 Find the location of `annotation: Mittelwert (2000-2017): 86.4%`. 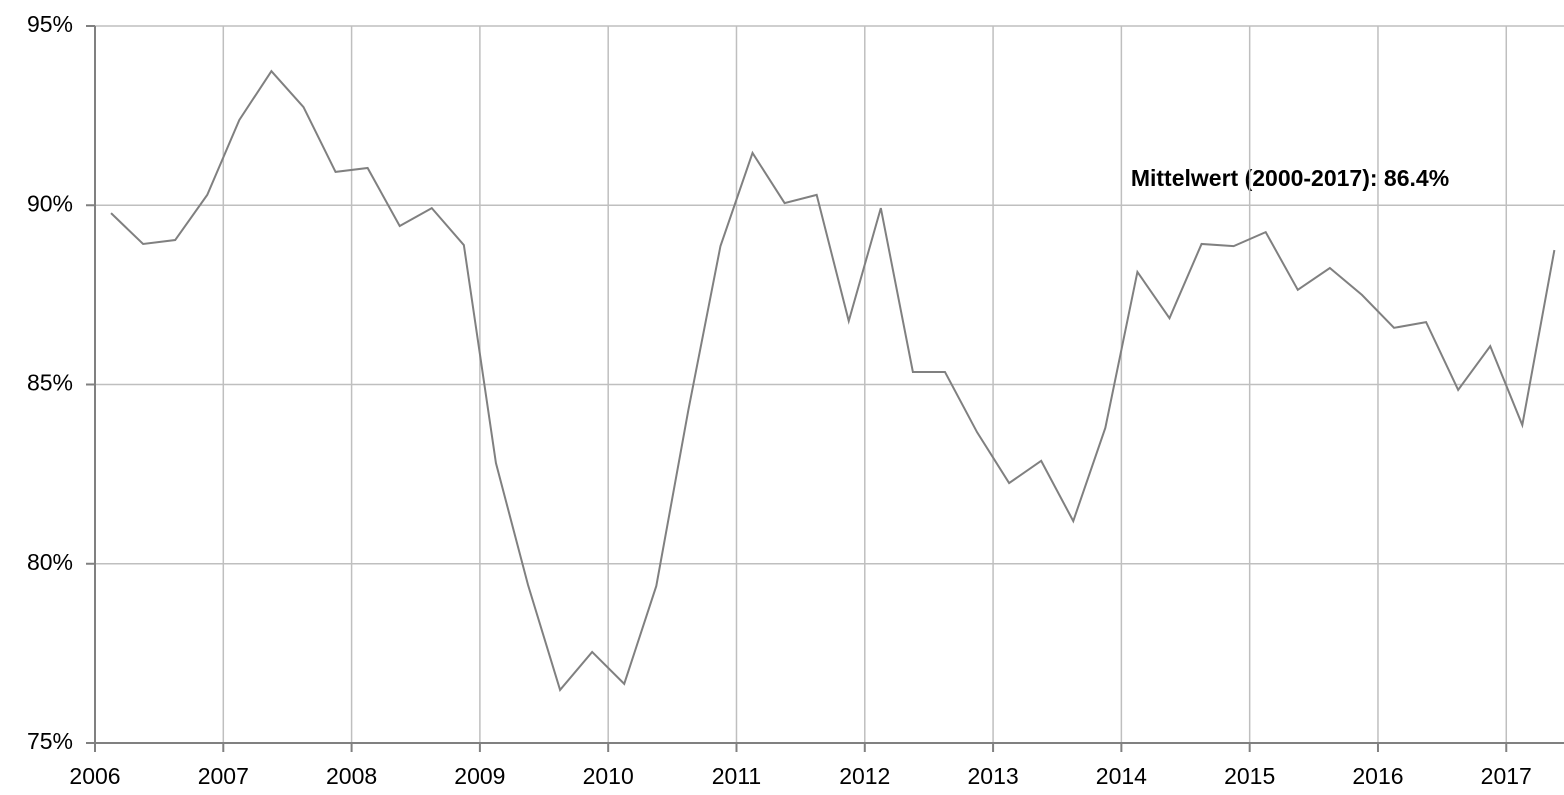

annotation: Mittelwert (2000-2017): 86.4% is located at coordinates (1290, 178).